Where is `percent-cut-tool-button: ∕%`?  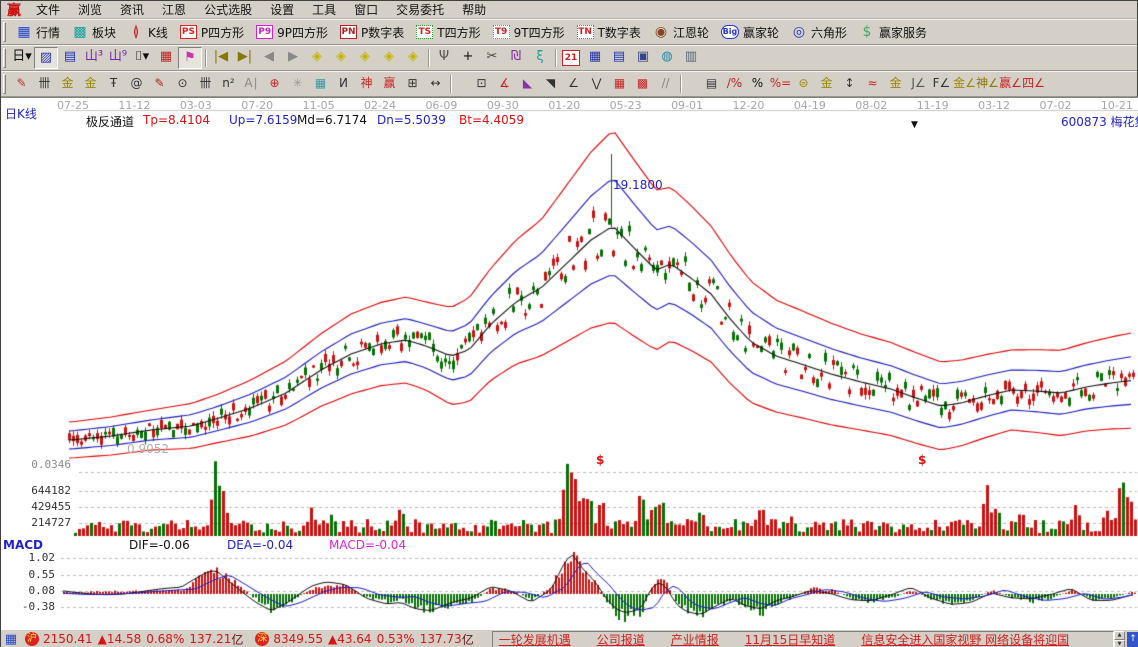
percent-cut-tool-button: ∕% is located at coordinates (734, 83).